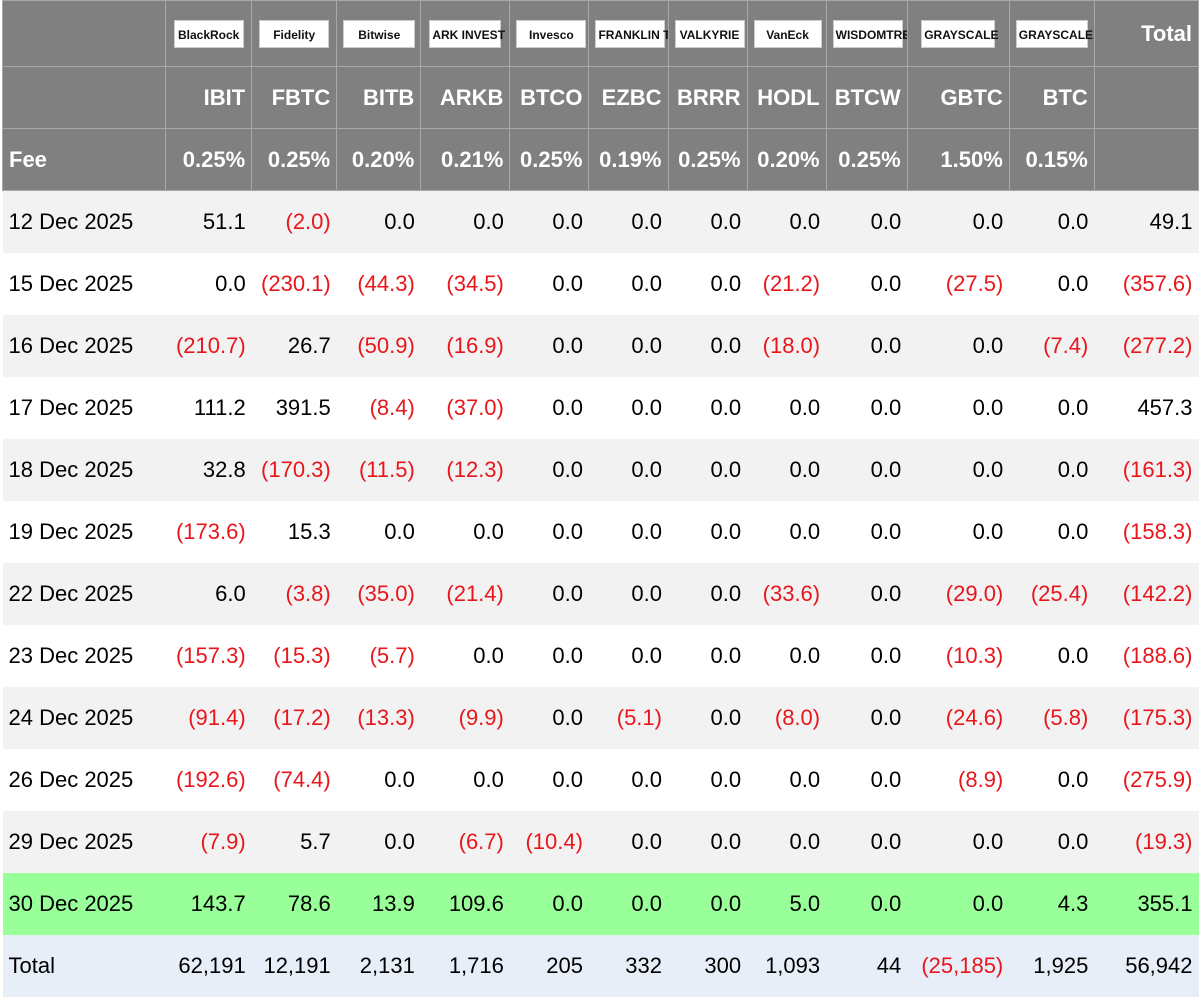 The height and width of the screenshot is (1002, 1199). Describe the element at coordinates (294, 593) in the screenshot. I see `flow-cell: (3.8)` at that location.